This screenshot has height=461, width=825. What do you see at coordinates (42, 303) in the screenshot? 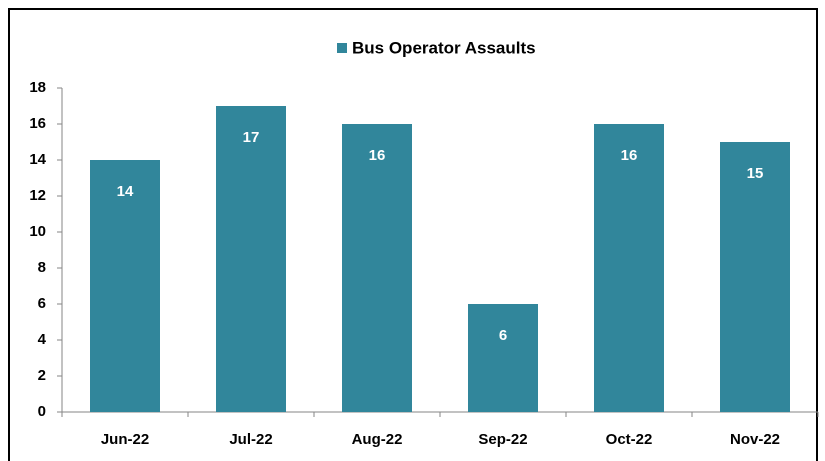
I see `y-tick-label: 6` at bounding box center [42, 303].